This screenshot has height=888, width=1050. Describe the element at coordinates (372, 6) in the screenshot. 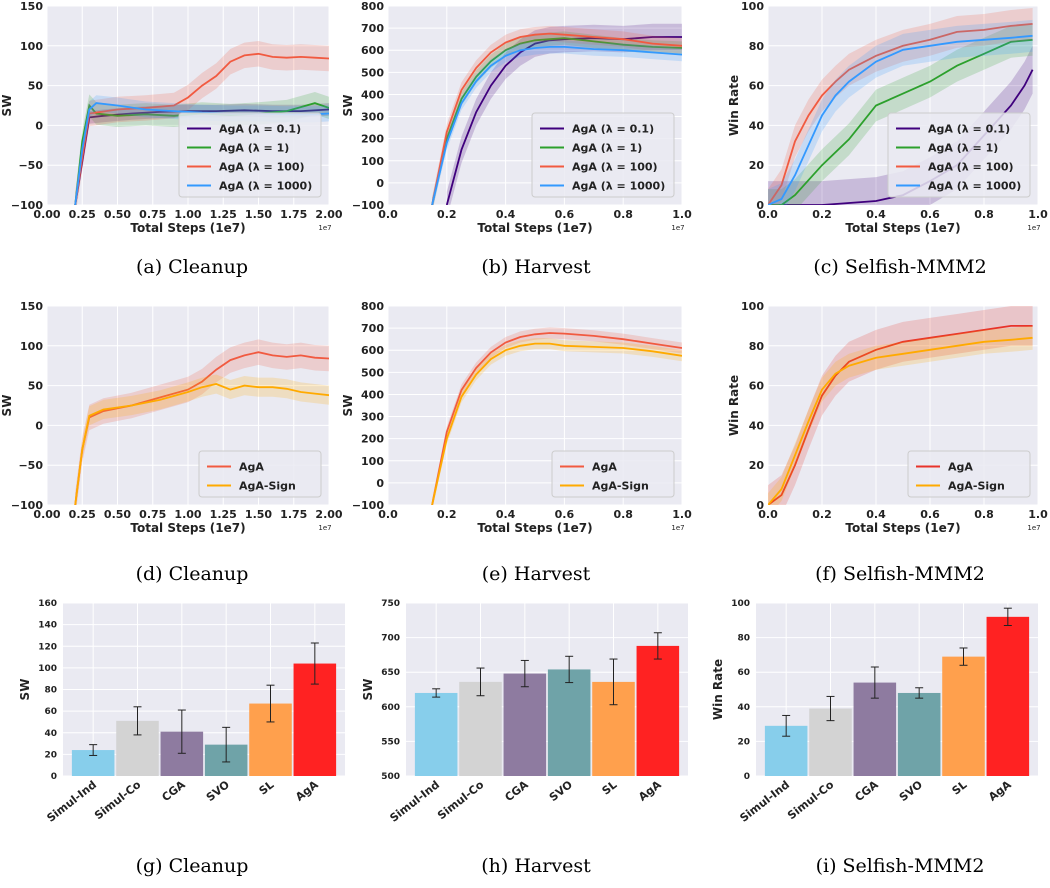

I see `y-tick-label: 800` at that location.